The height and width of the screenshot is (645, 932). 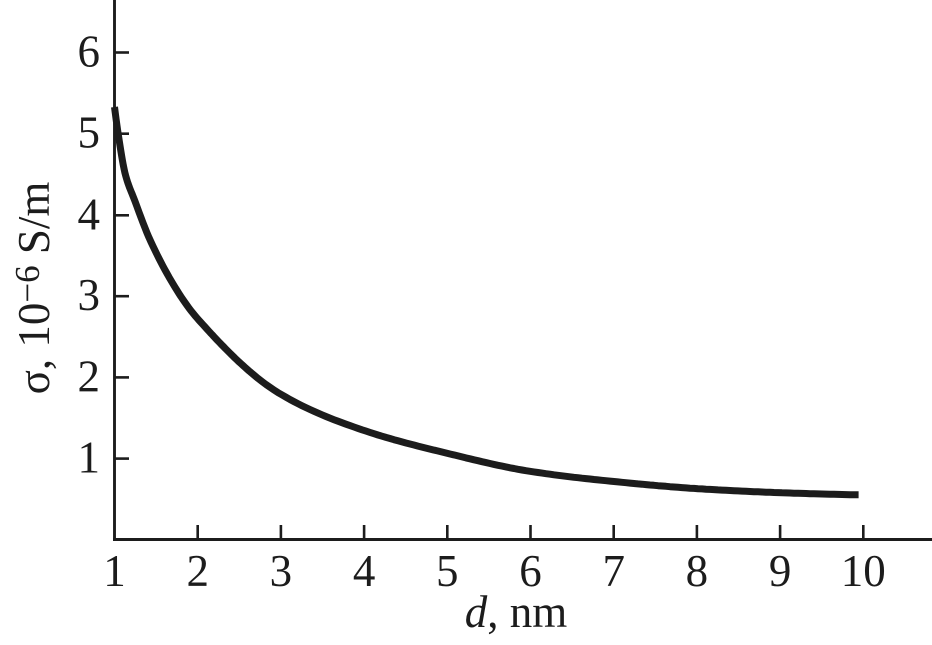 What do you see at coordinates (613, 571) in the screenshot?
I see `svg-text: 7` at bounding box center [613, 571].